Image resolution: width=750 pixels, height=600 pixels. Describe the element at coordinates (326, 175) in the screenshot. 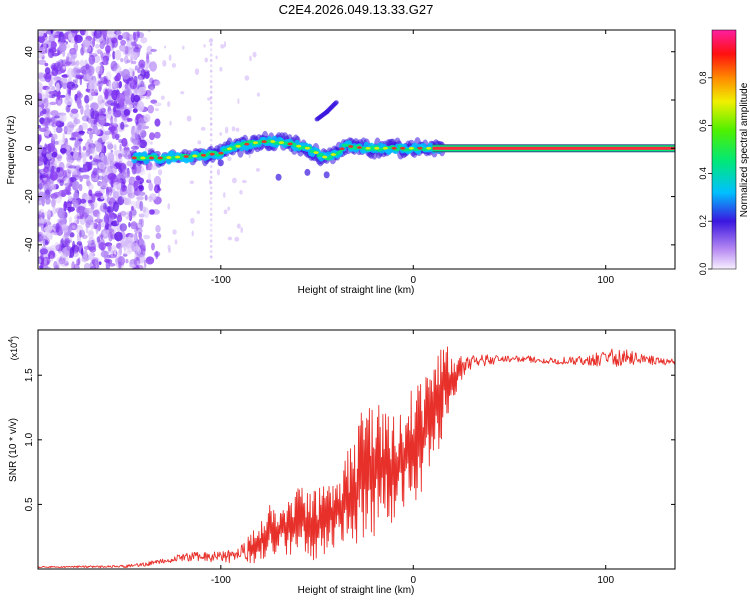

I see `ridge-blob` at that location.